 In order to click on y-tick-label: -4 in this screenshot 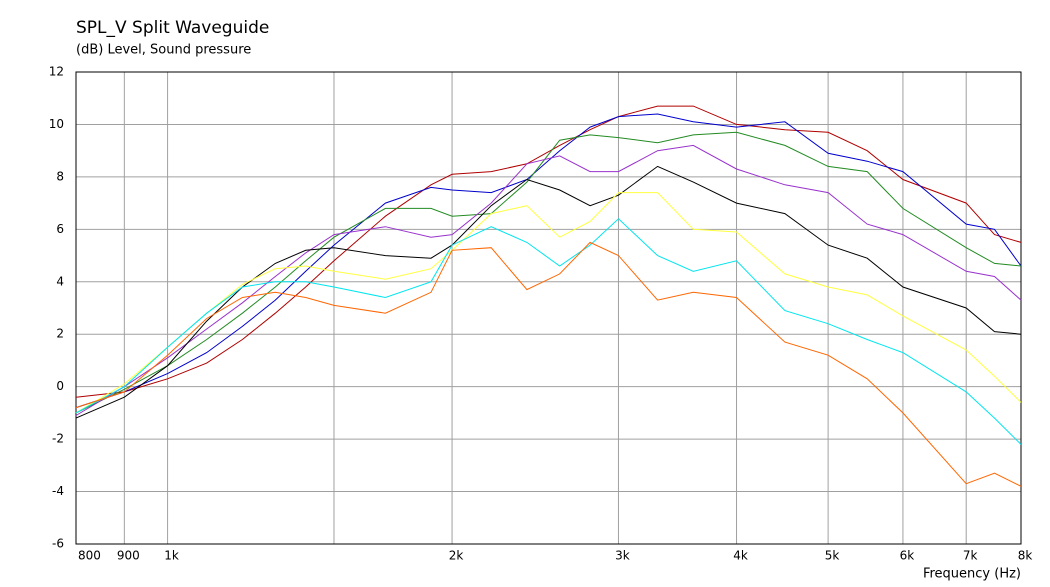, I will do `click(58, 491)`.